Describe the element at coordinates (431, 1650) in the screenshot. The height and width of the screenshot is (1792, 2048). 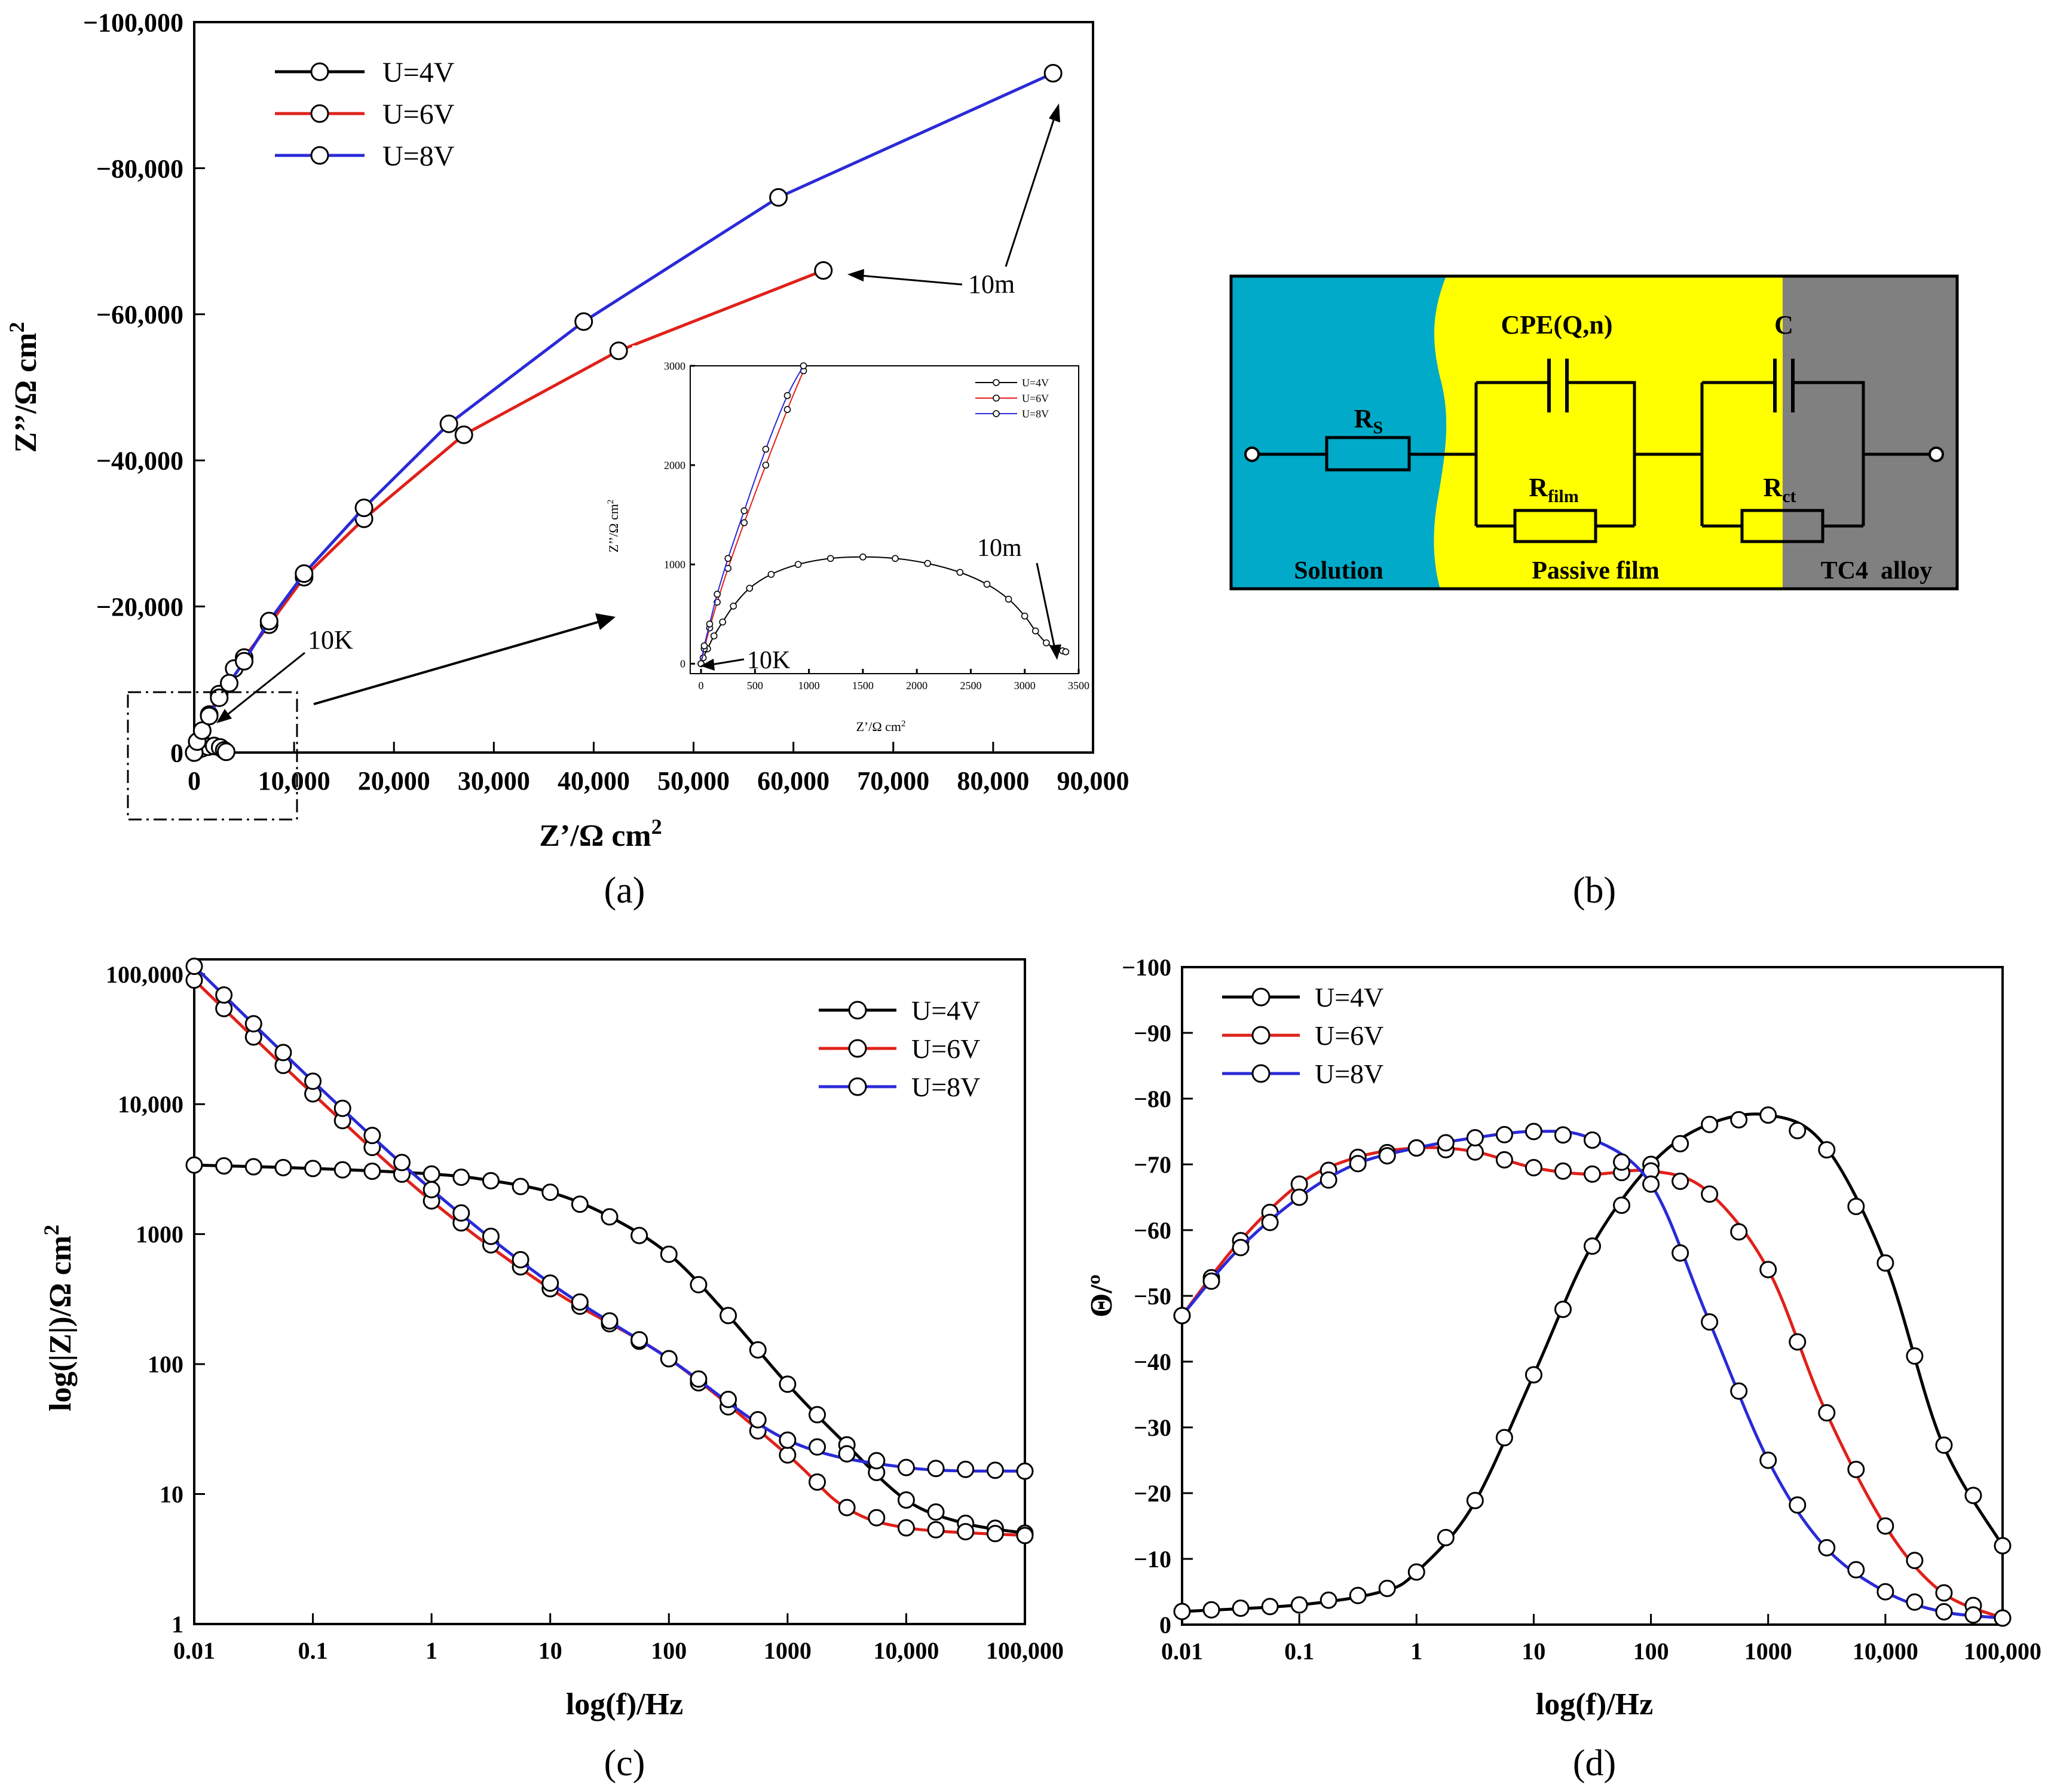
I see `x-tick-label: 1` at that location.